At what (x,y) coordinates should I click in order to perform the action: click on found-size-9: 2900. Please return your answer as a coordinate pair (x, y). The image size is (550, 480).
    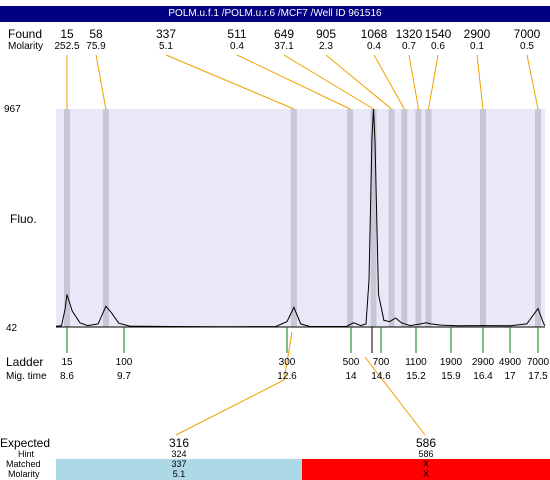
    Looking at the image, I should click on (477, 34).